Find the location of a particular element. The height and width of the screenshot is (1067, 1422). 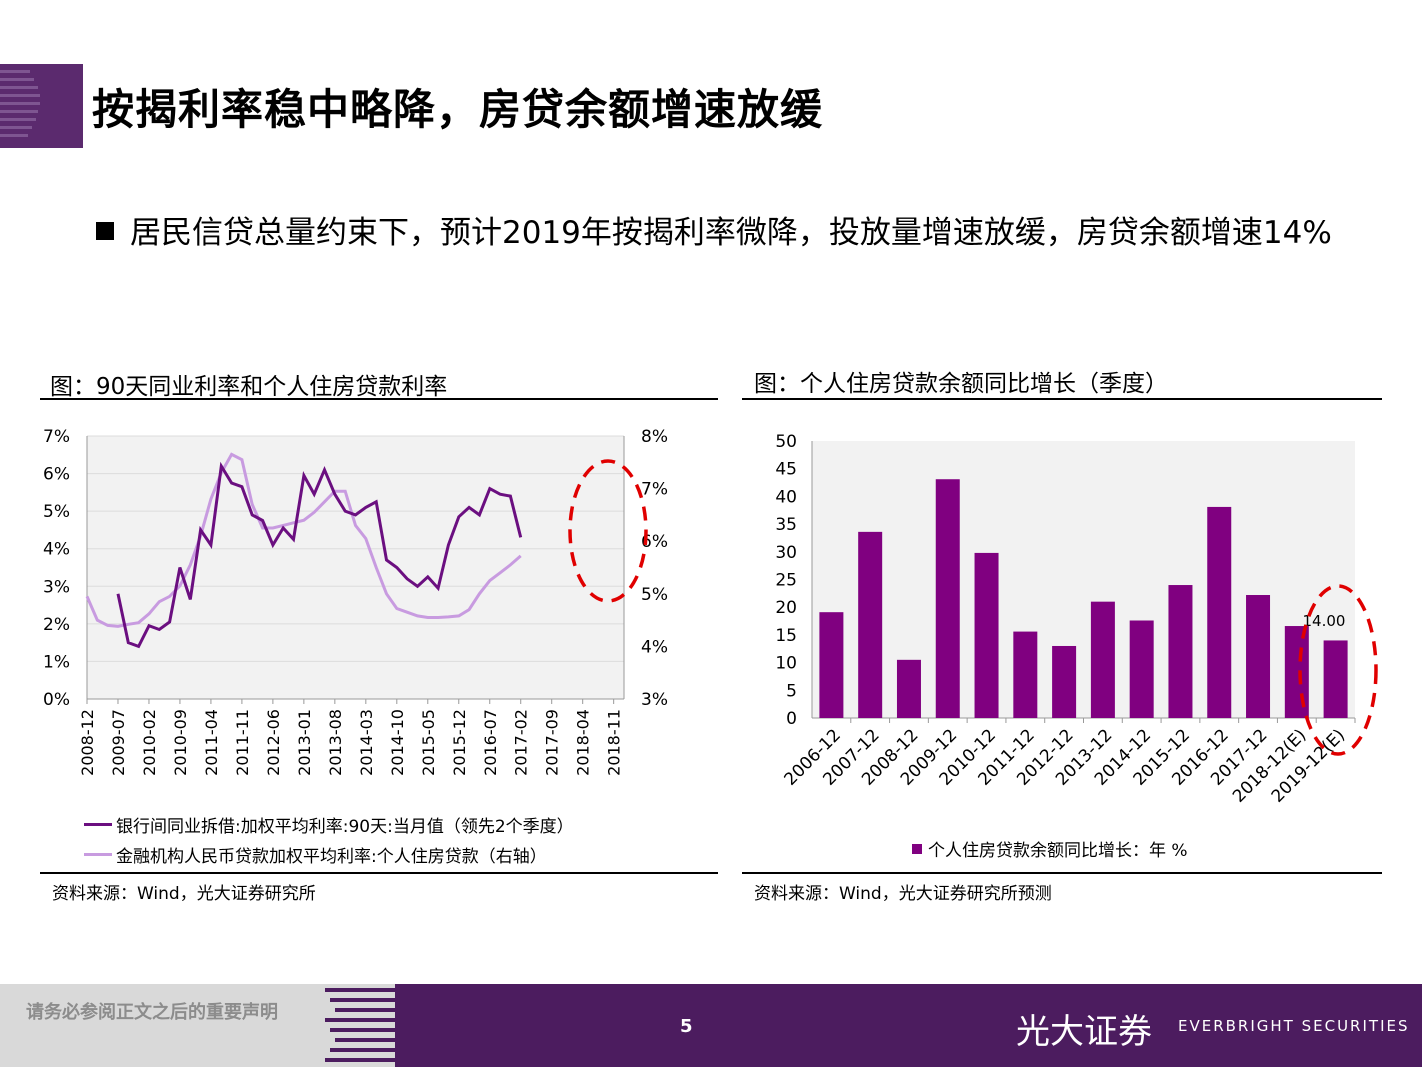

left-chart-title: 图：90天同业利率和个人住房贷款利率 is located at coordinates (249, 387).